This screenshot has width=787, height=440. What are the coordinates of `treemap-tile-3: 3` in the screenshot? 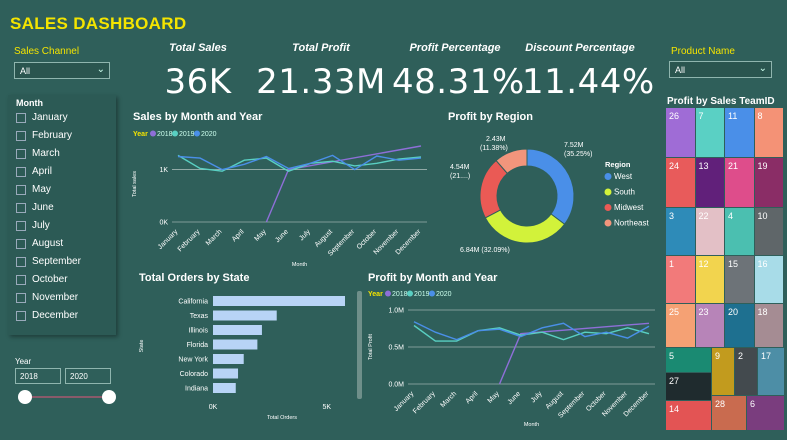 It's located at (680, 231).